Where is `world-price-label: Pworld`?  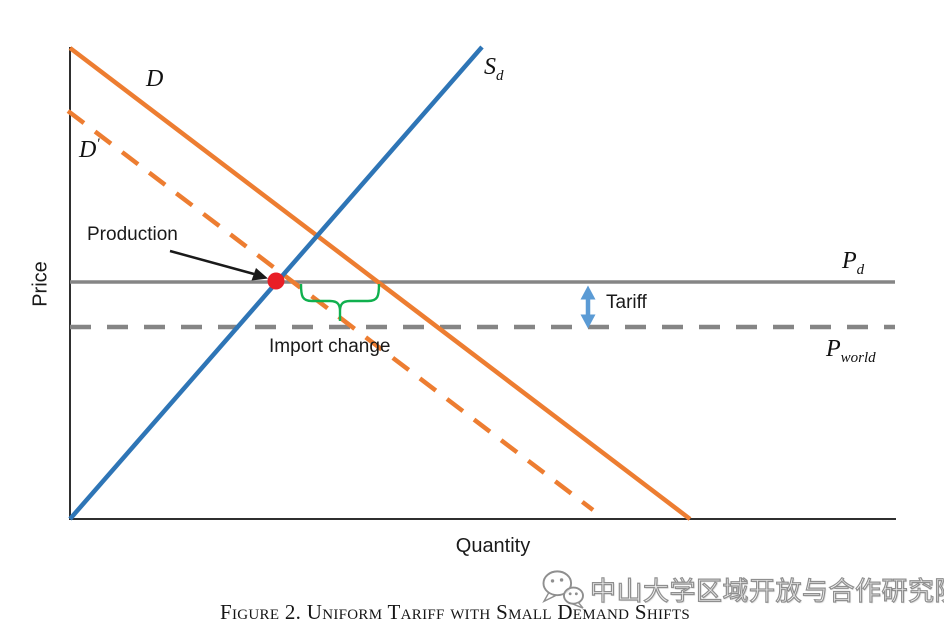 world-price-label: Pworld is located at coordinates (851, 351).